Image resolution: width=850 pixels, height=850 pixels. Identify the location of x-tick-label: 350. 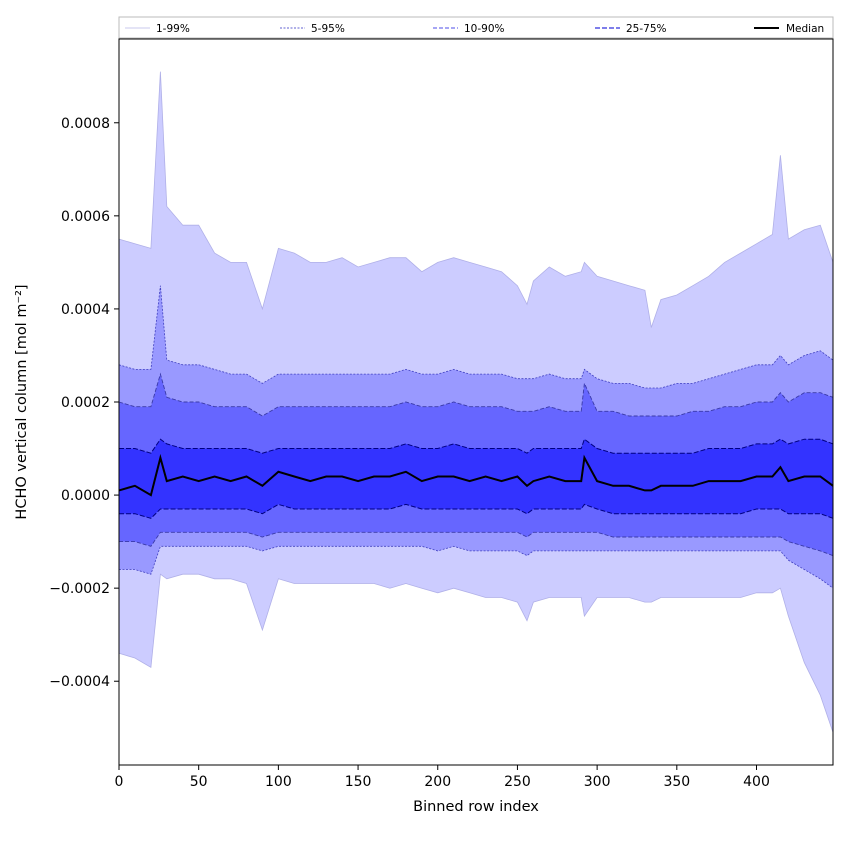
(676, 782).